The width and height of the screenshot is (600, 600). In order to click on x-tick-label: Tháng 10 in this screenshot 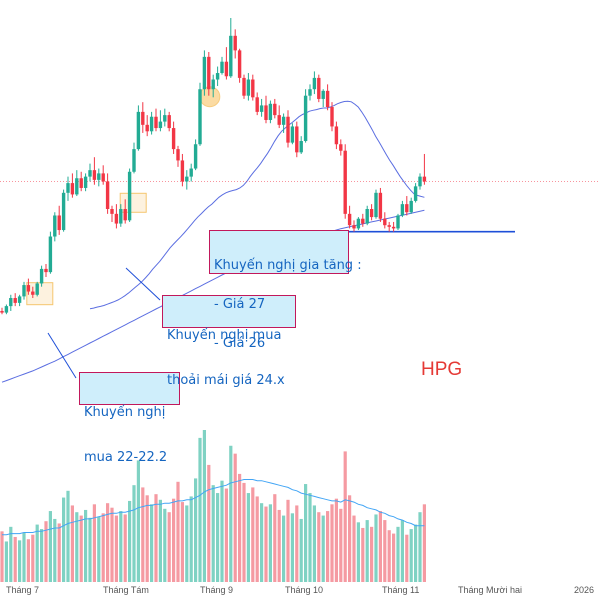, I will do `click(304, 590)`.